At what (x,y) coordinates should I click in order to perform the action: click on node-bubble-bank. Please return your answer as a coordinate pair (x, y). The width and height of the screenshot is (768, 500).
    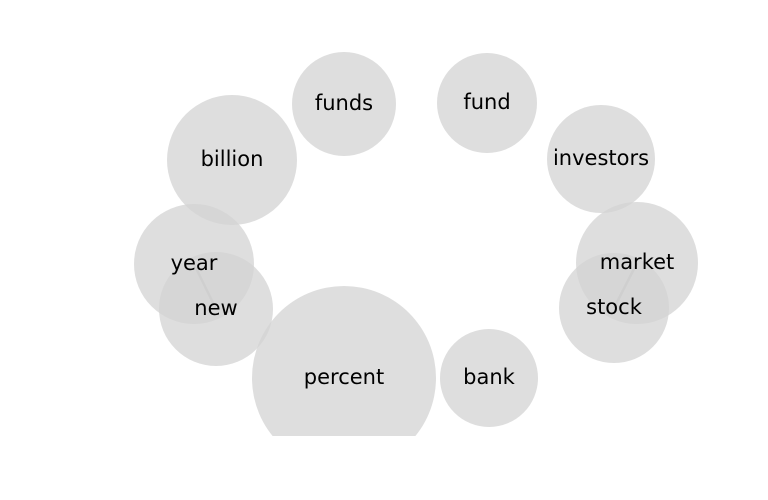
    Looking at the image, I should click on (489, 378).